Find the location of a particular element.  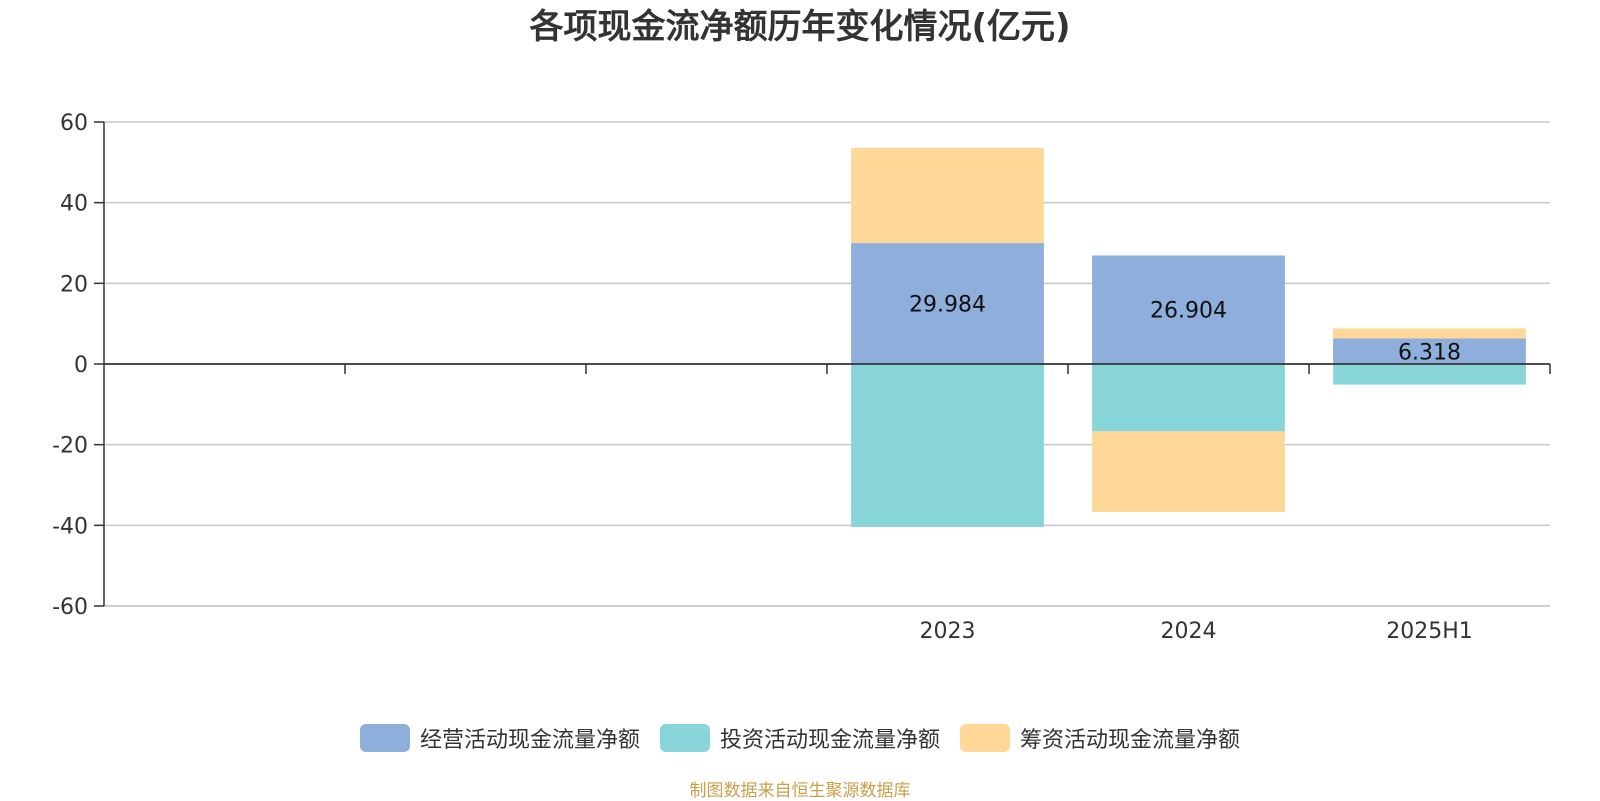

x-tick-label: 2023 is located at coordinates (948, 631).